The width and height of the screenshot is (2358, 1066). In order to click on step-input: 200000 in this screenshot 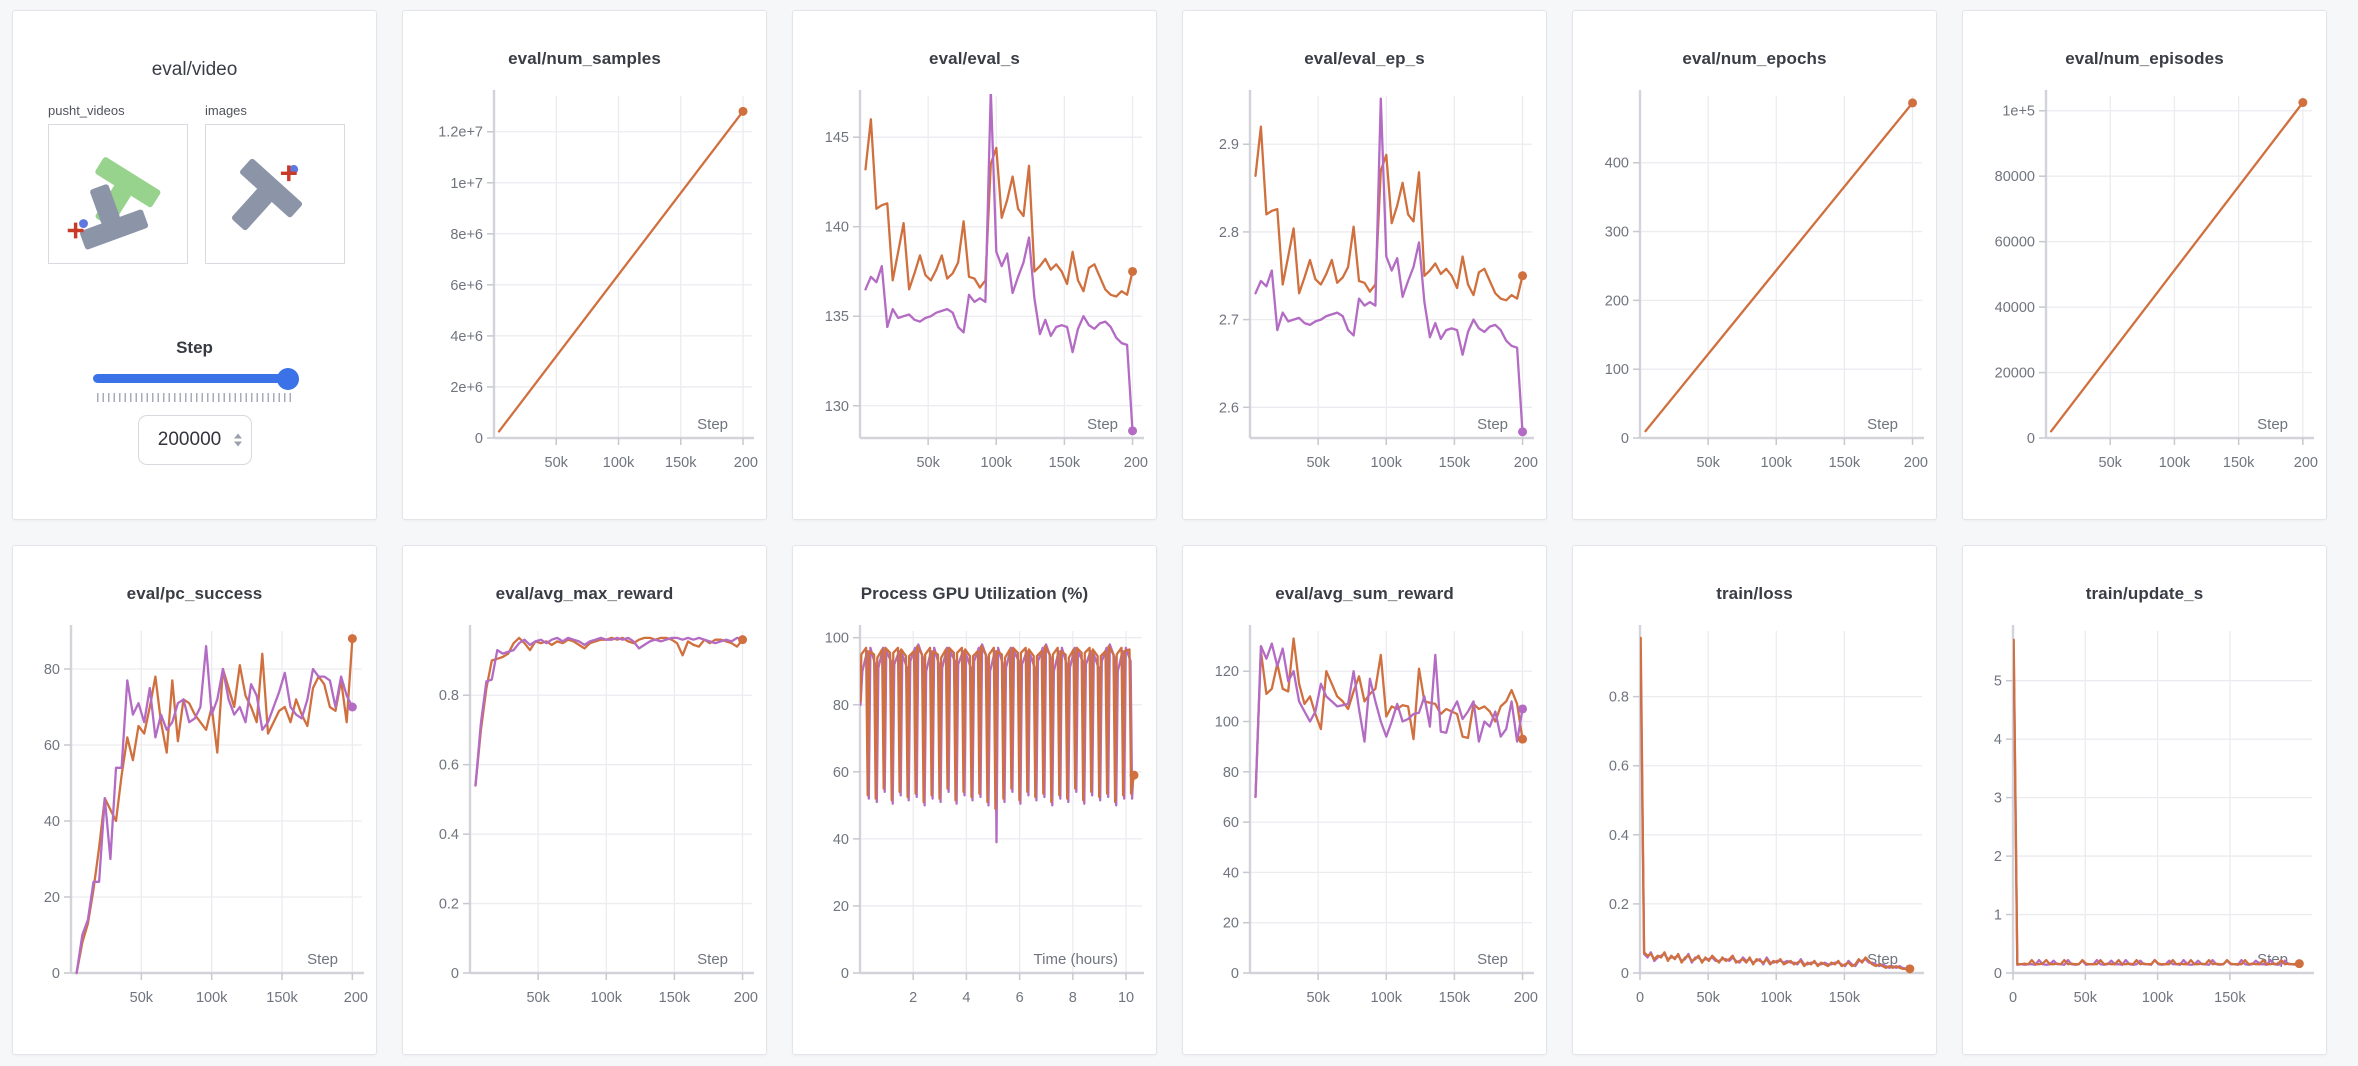, I will do `click(194, 440)`.